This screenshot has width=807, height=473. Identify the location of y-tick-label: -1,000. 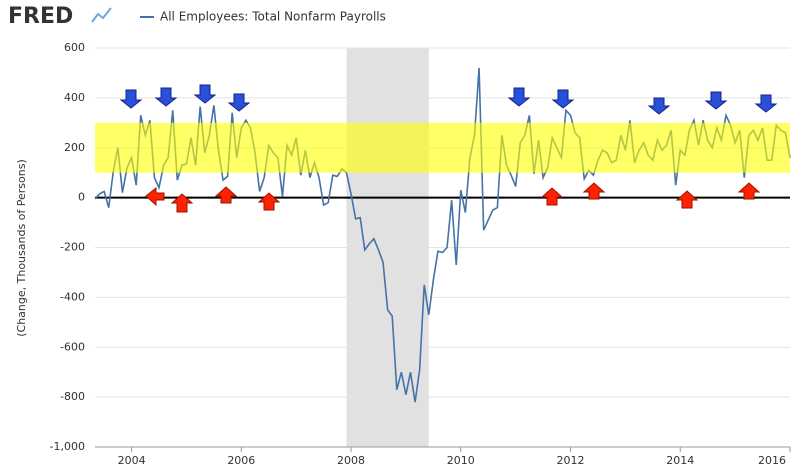
(67, 446).